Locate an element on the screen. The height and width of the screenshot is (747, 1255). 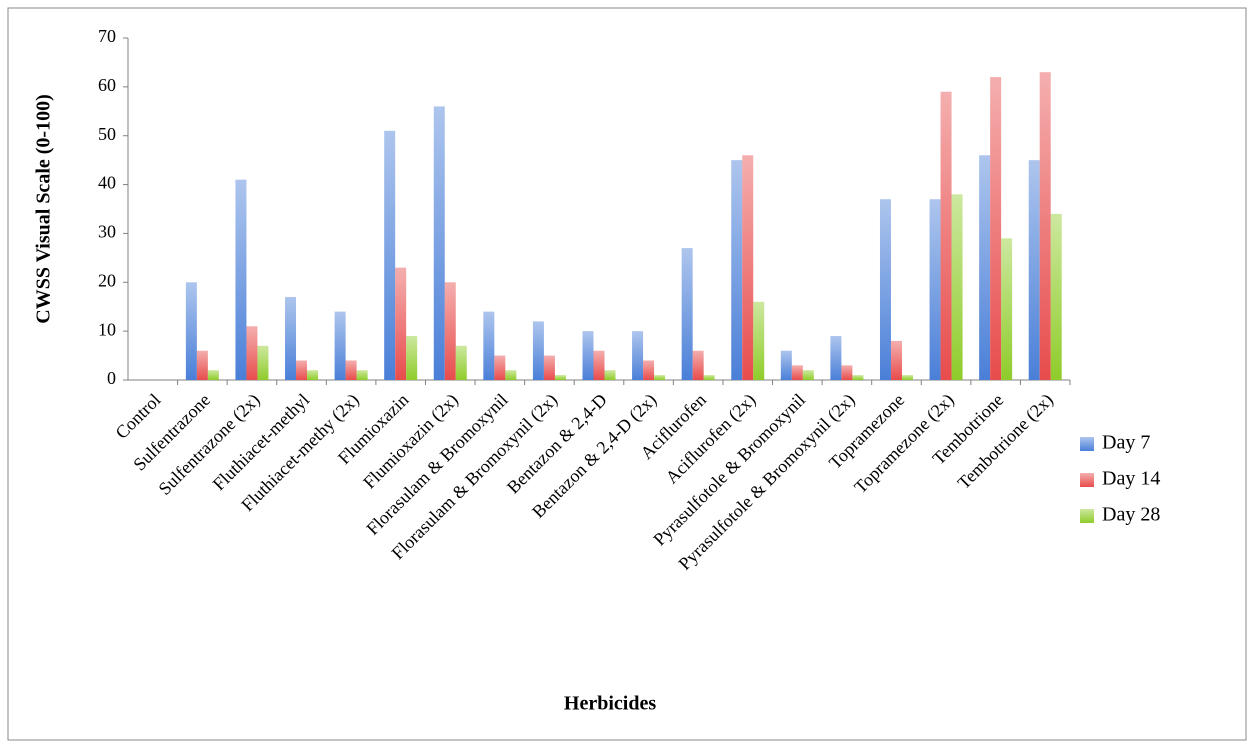
y-tick-label: 70 is located at coordinates (107, 36).